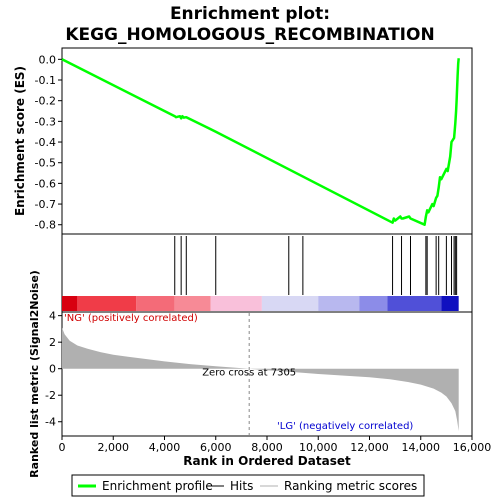 The width and height of the screenshot is (500, 500). I want to click on x-tick-label: 4,000, so click(165, 447).